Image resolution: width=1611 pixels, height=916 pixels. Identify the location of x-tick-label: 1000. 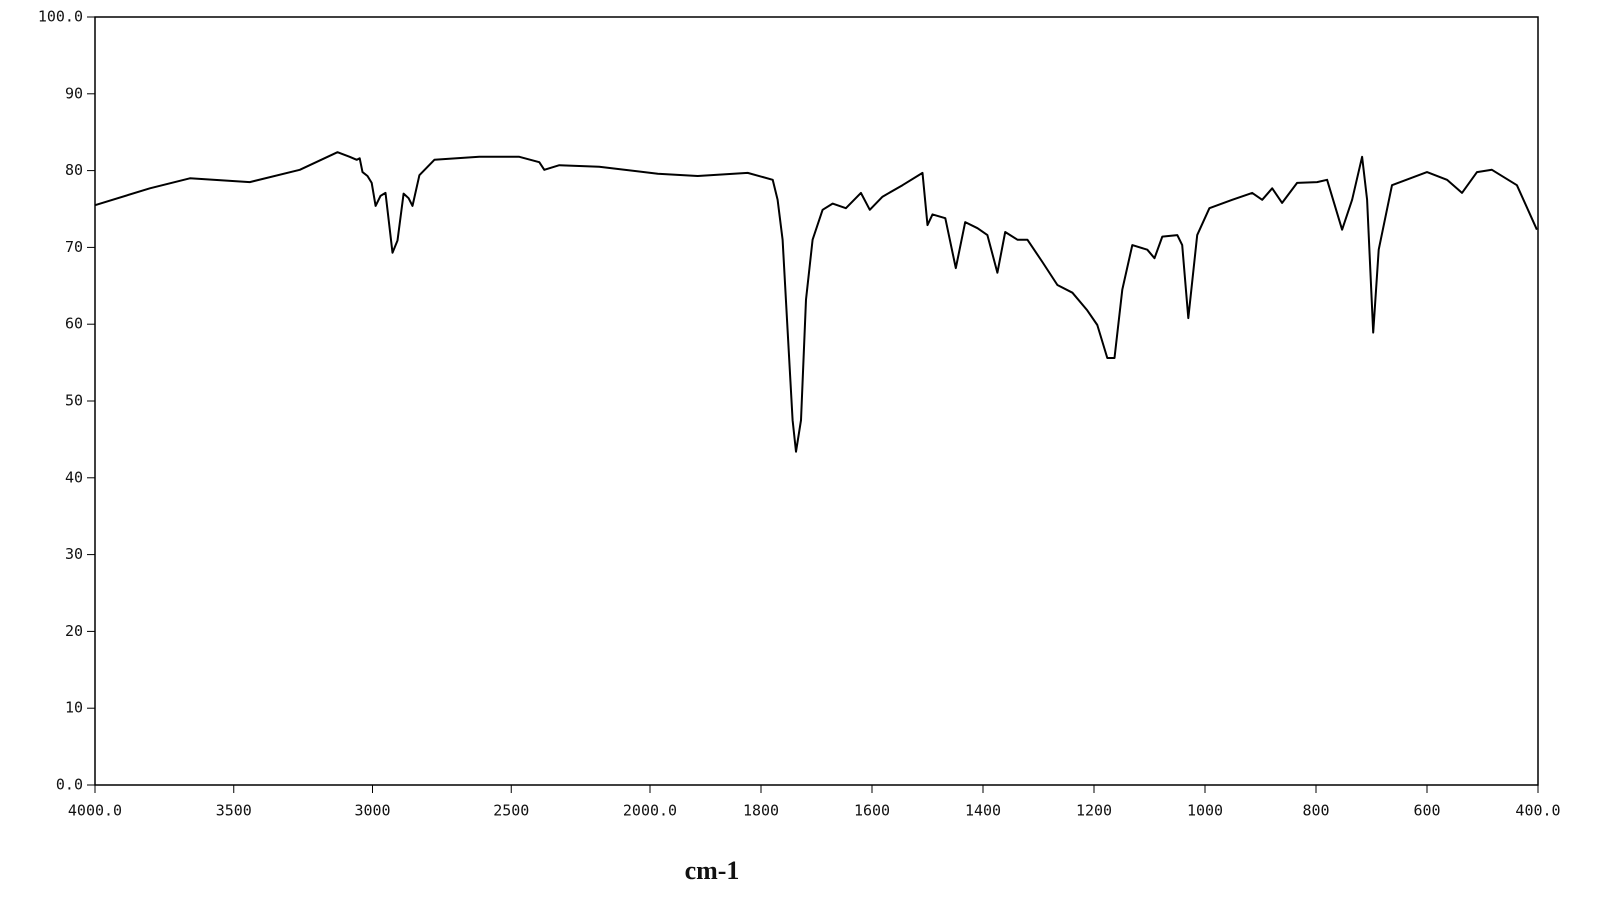
(1205, 811).